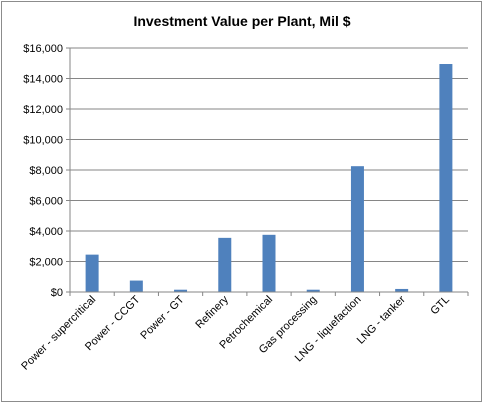 This screenshot has height=405, width=485. Describe the element at coordinates (43, 110) in the screenshot. I see `y-tick-label: $12,000` at that location.